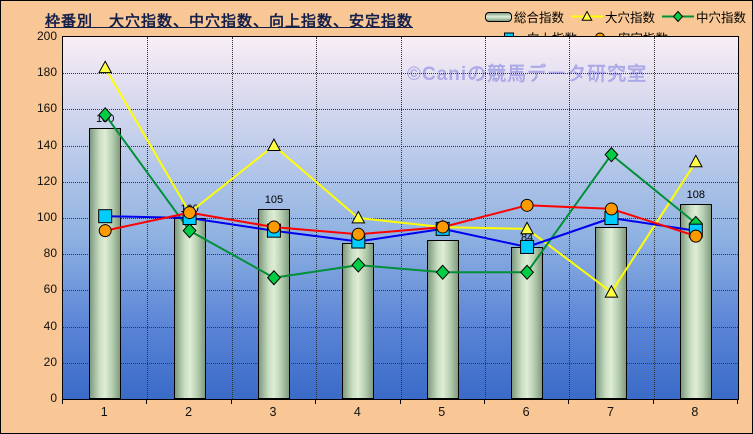 The image size is (753, 434). I want to click on y-axis-label: 0, so click(53, 398).